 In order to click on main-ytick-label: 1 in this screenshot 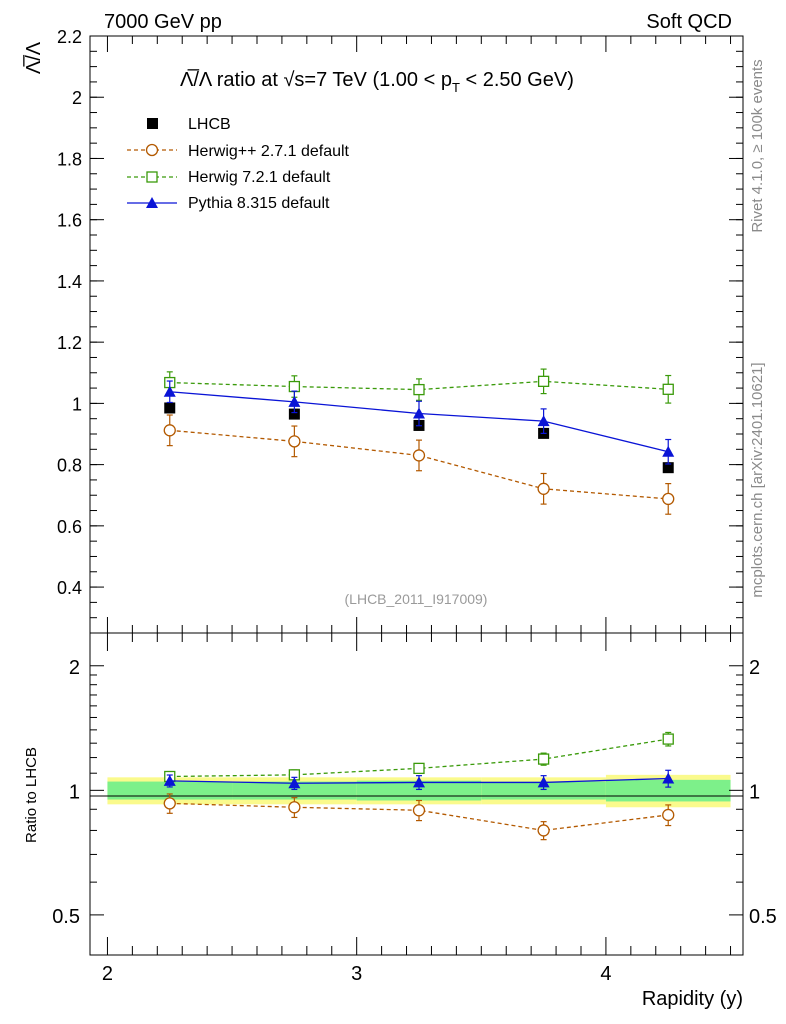, I will do `click(77, 404)`.